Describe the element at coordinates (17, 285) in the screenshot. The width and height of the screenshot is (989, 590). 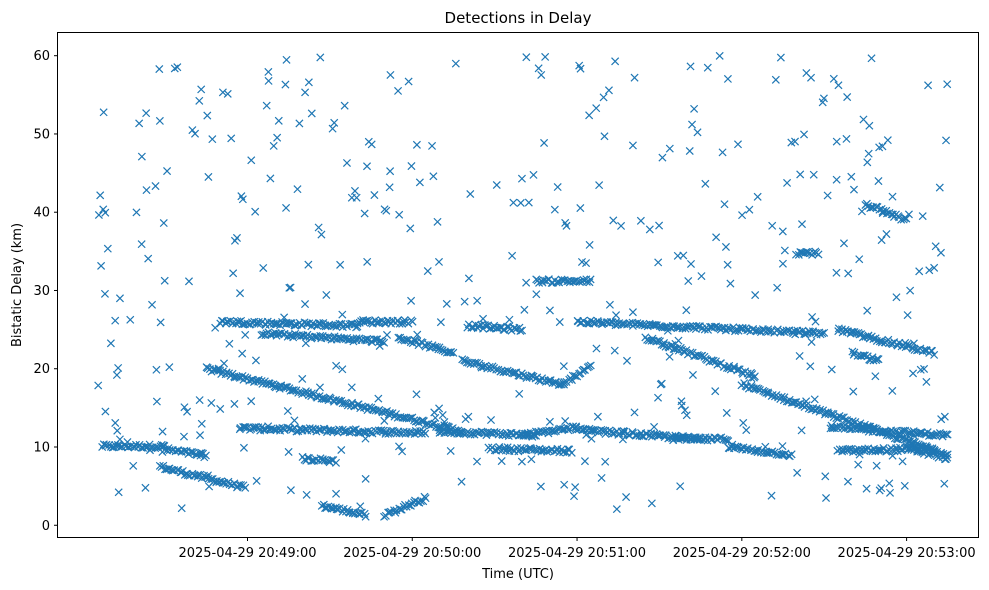
I see `y-axis-label: Bistatic Delay (km)` at that location.